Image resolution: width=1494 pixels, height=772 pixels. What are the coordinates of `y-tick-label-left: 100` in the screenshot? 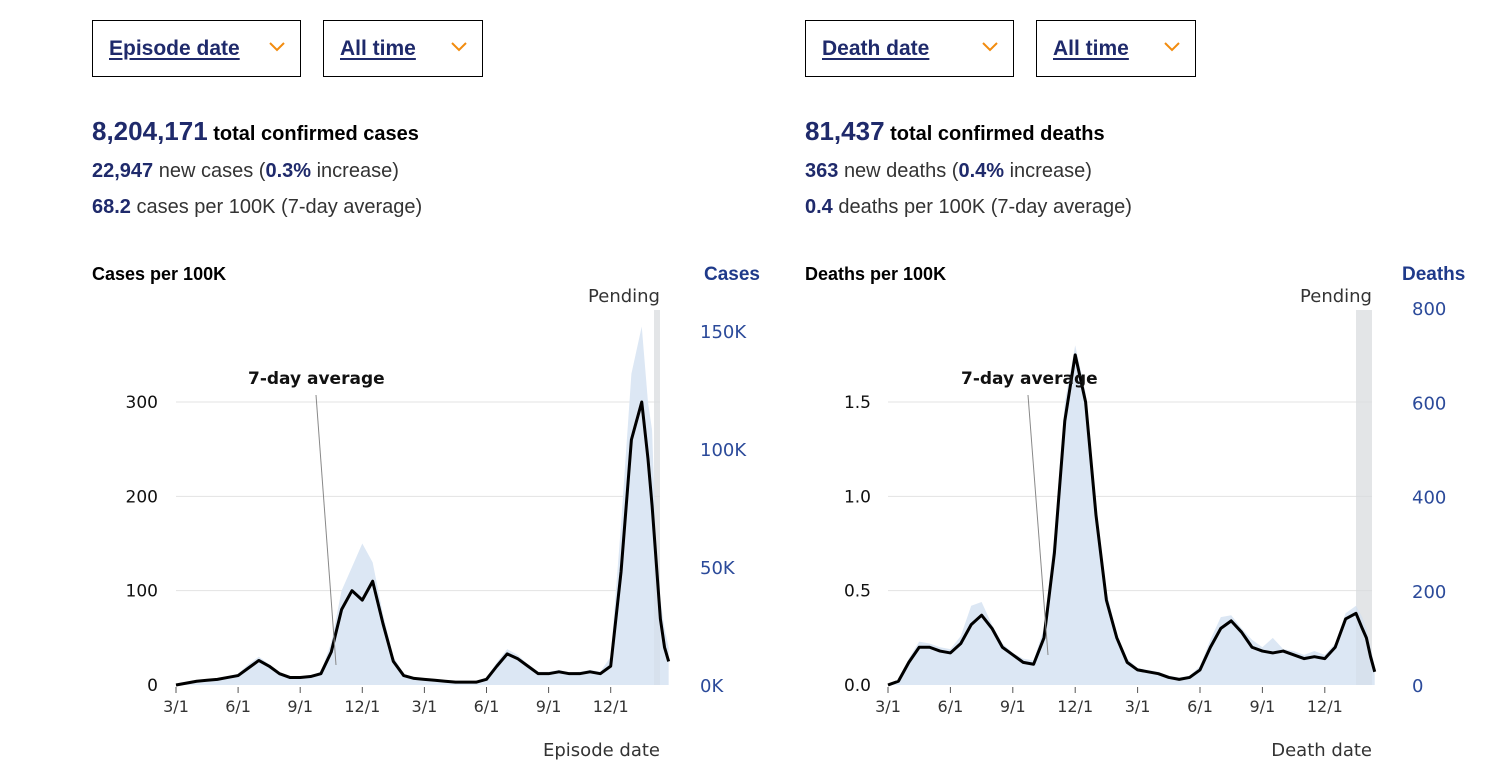 It's located at (142, 592).